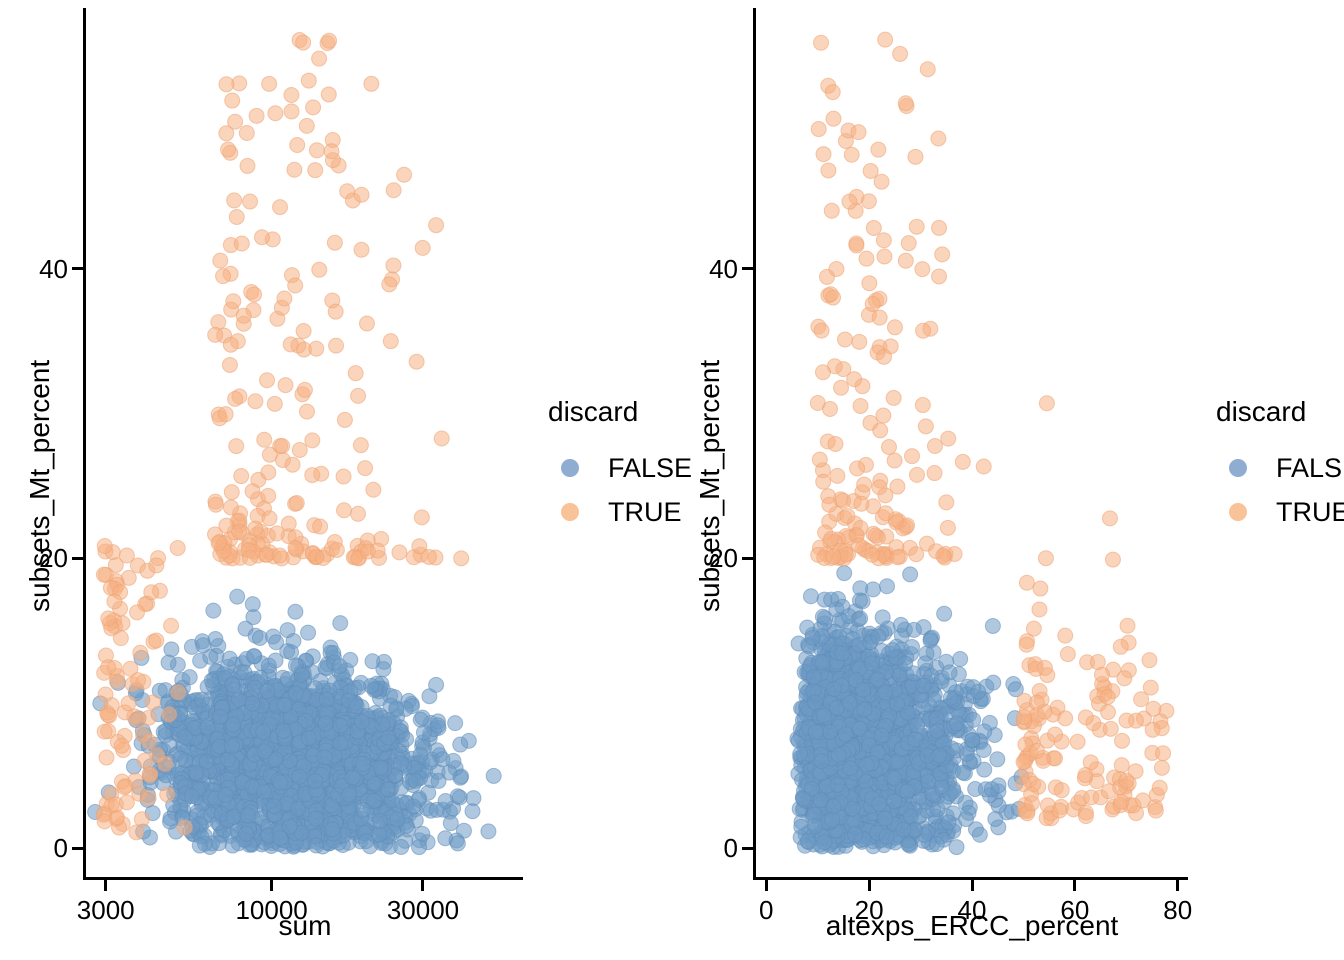 Image resolution: width=1344 pixels, height=960 pixels. I want to click on x-axis-title-left: sum, so click(305, 925).